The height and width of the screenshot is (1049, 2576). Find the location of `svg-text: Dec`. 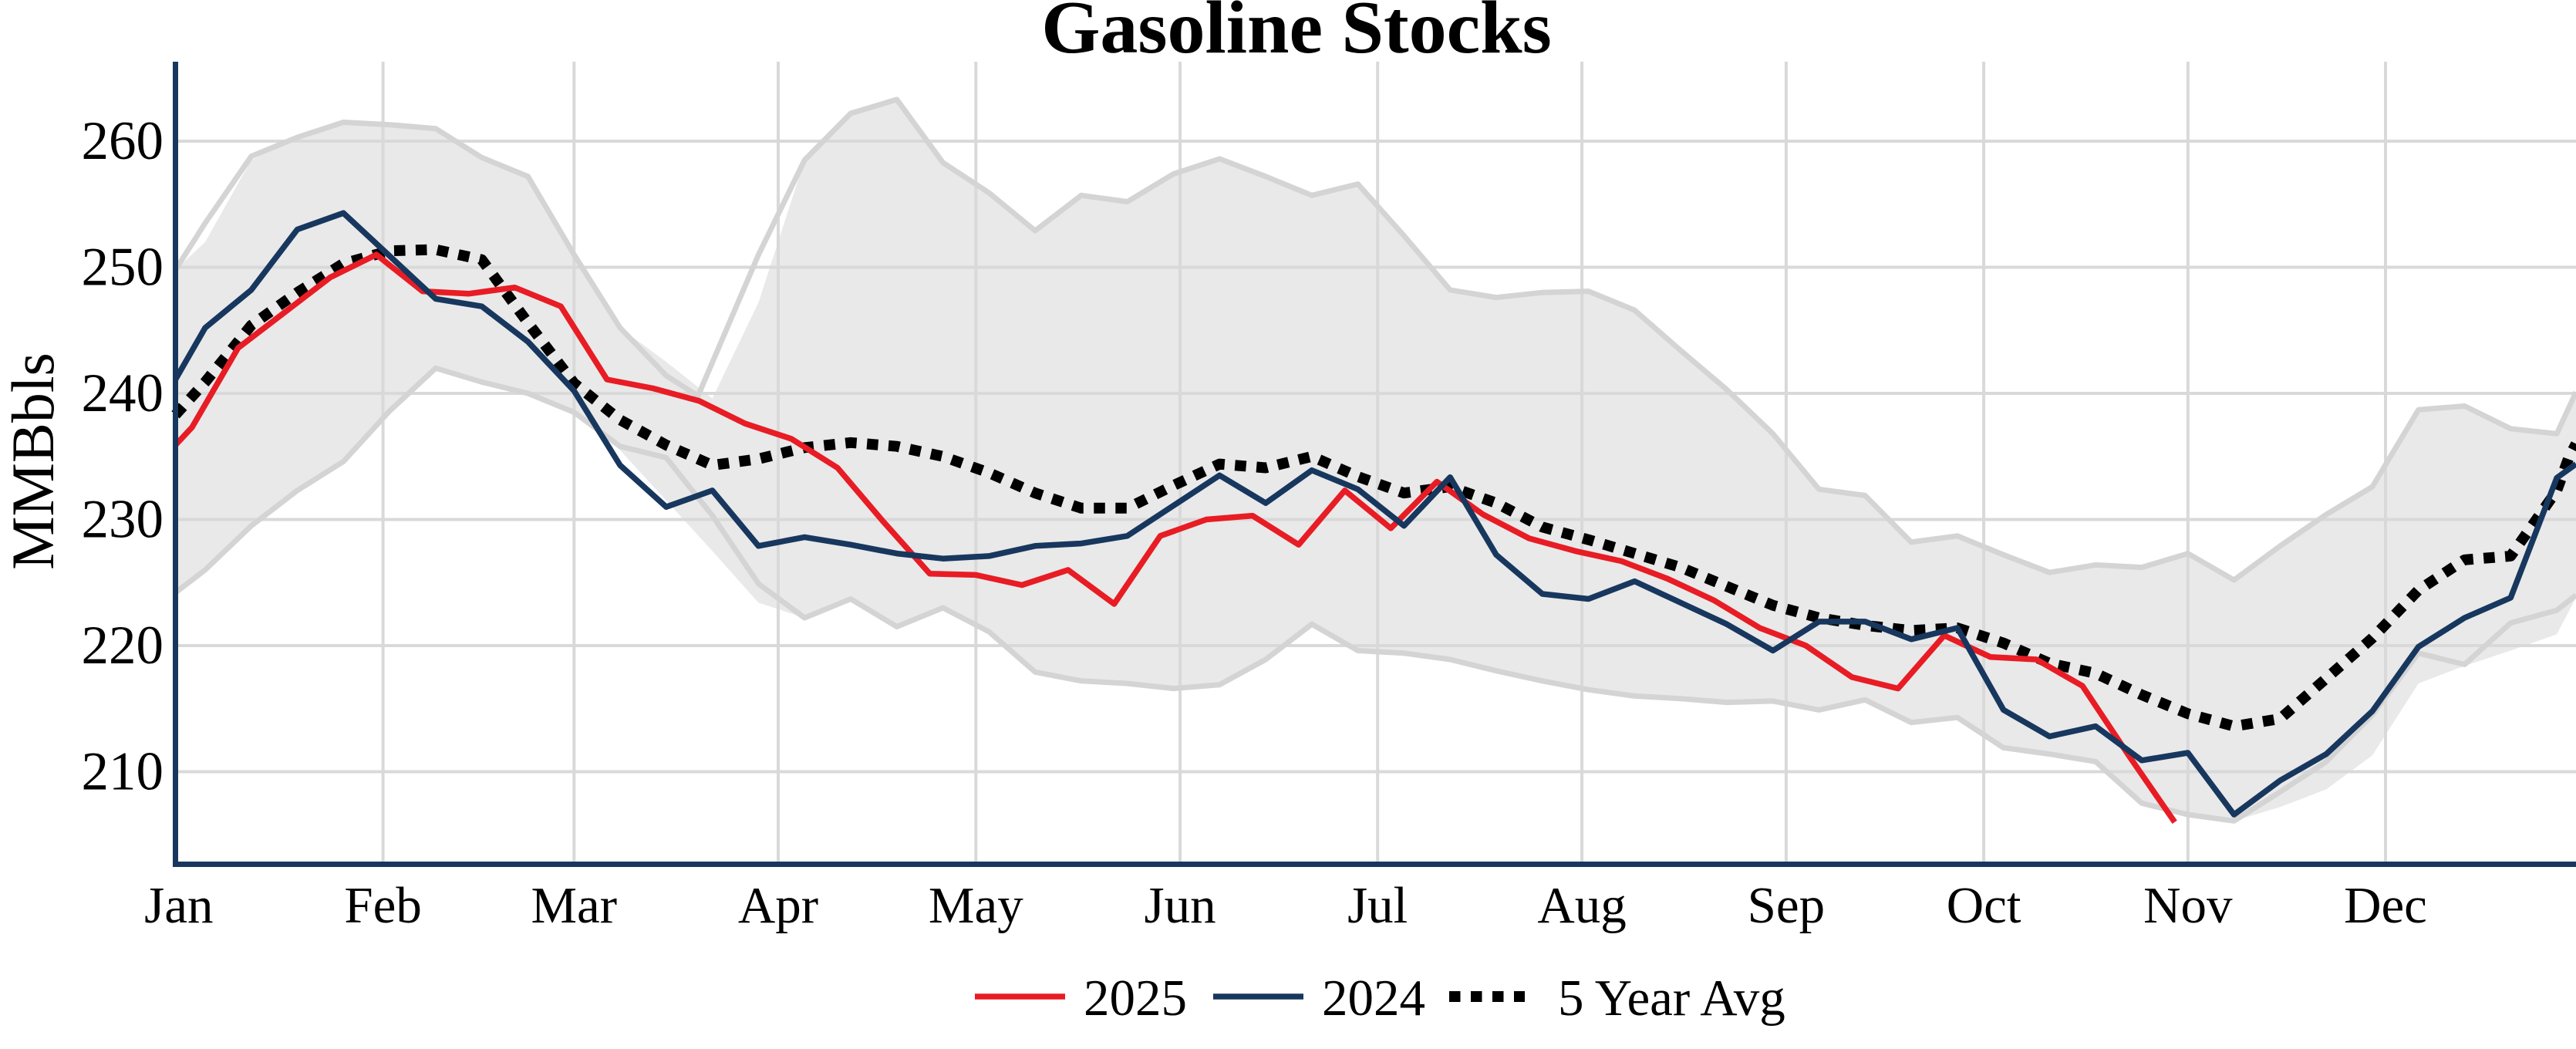

svg-text: Dec is located at coordinates (2385, 905).